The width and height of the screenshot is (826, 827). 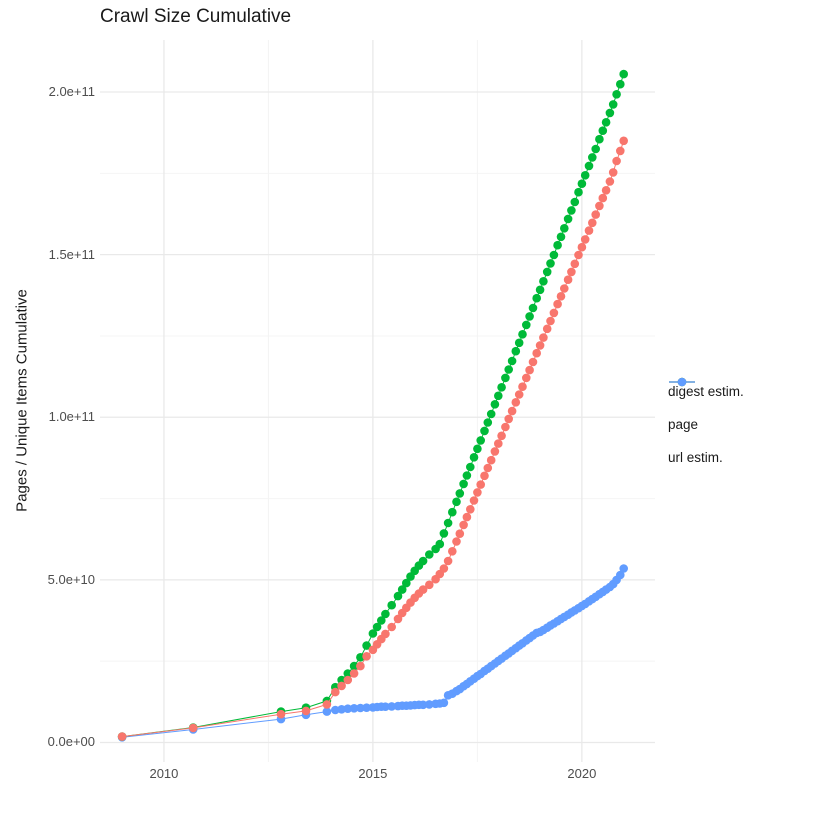 What do you see at coordinates (196, 16) in the screenshot?
I see `chart-title: Crawl Size Cumulative` at bounding box center [196, 16].